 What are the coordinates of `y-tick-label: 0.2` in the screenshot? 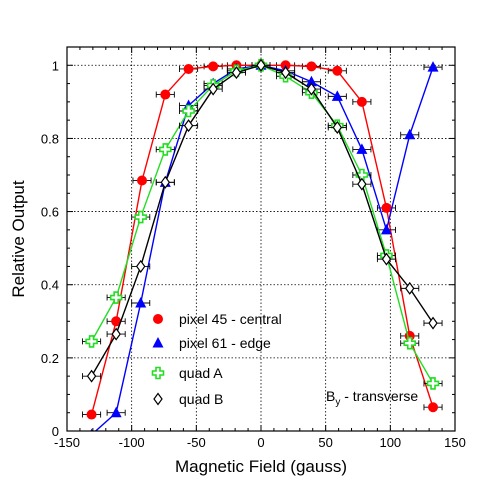 It's located at (50, 358).